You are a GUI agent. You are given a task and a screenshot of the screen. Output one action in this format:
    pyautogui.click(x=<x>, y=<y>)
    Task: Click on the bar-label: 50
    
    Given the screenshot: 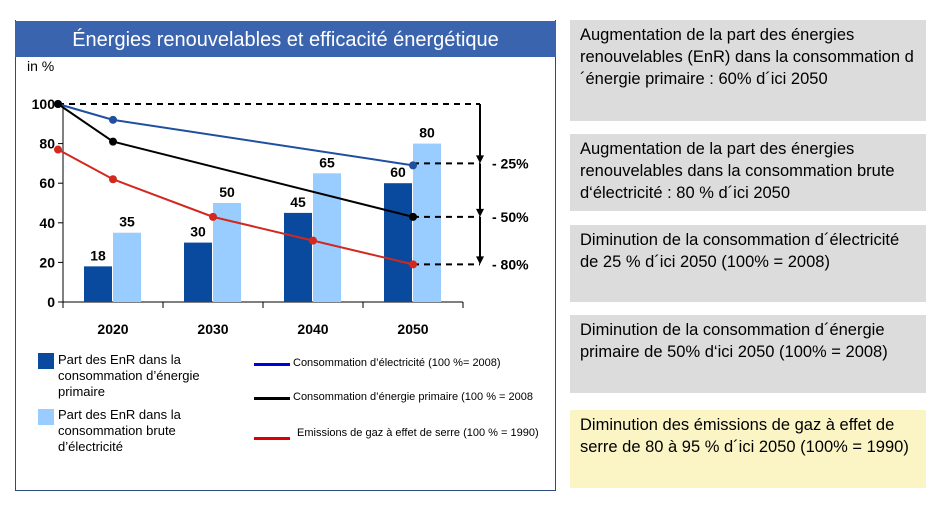 What is the action you would take?
    pyautogui.click(x=227, y=192)
    